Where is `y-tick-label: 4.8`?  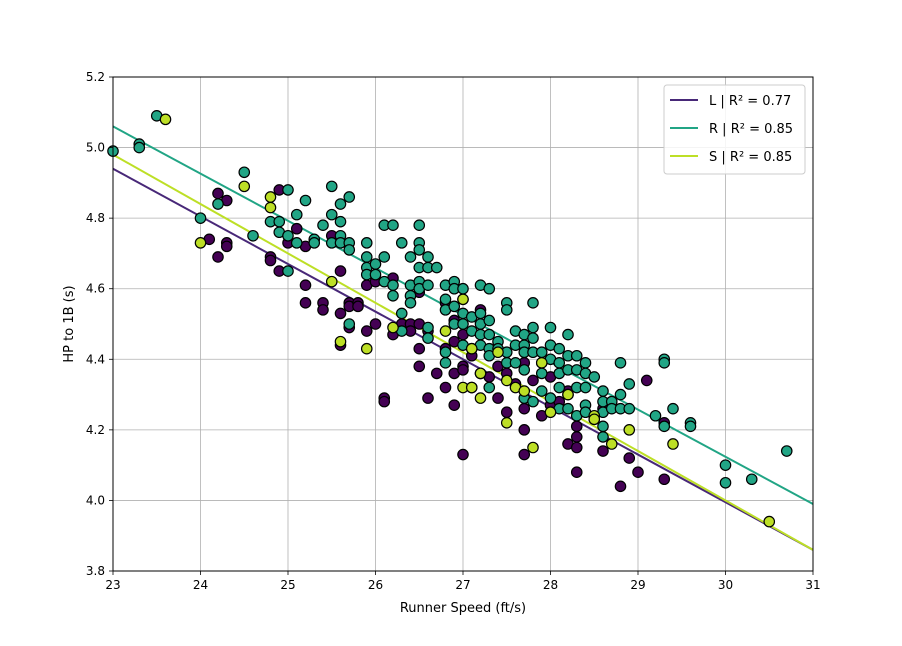 y-tick-label: 4.8 is located at coordinates (95, 218).